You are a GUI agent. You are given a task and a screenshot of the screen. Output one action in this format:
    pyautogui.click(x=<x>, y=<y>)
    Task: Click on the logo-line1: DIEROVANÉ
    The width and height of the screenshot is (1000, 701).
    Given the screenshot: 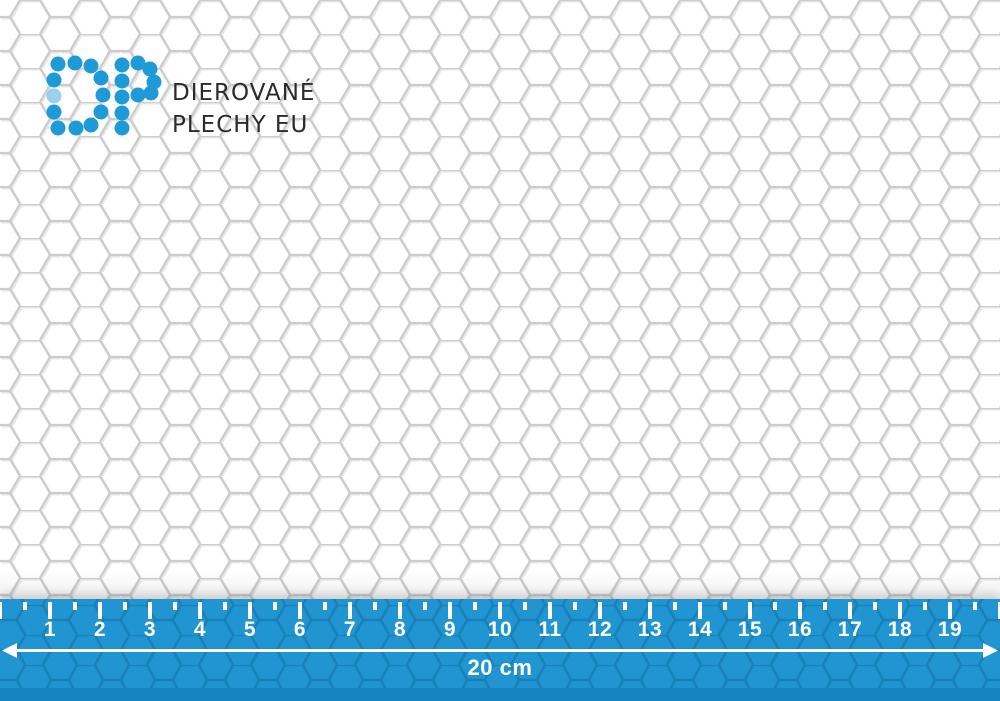 What is the action you would take?
    pyautogui.click(x=244, y=93)
    